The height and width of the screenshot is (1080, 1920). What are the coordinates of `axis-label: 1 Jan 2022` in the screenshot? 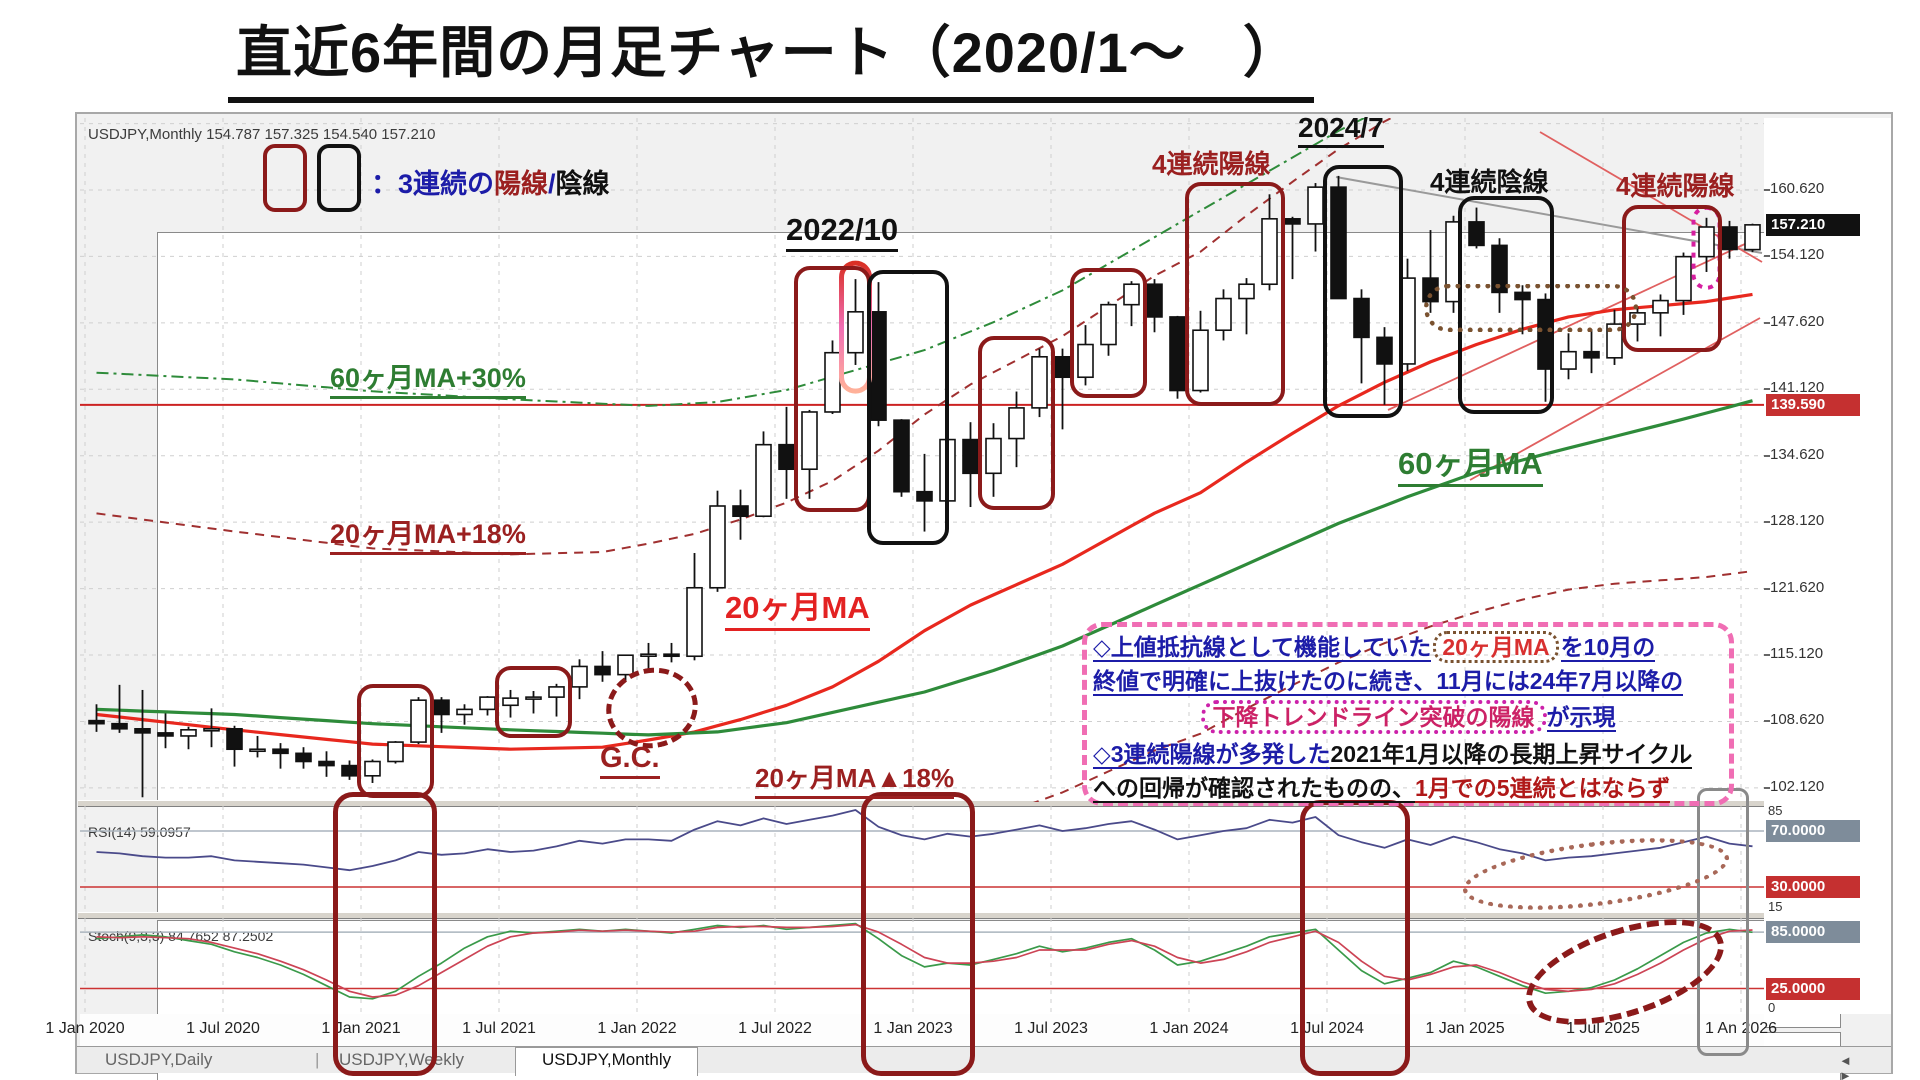 It's located at (637, 1028).